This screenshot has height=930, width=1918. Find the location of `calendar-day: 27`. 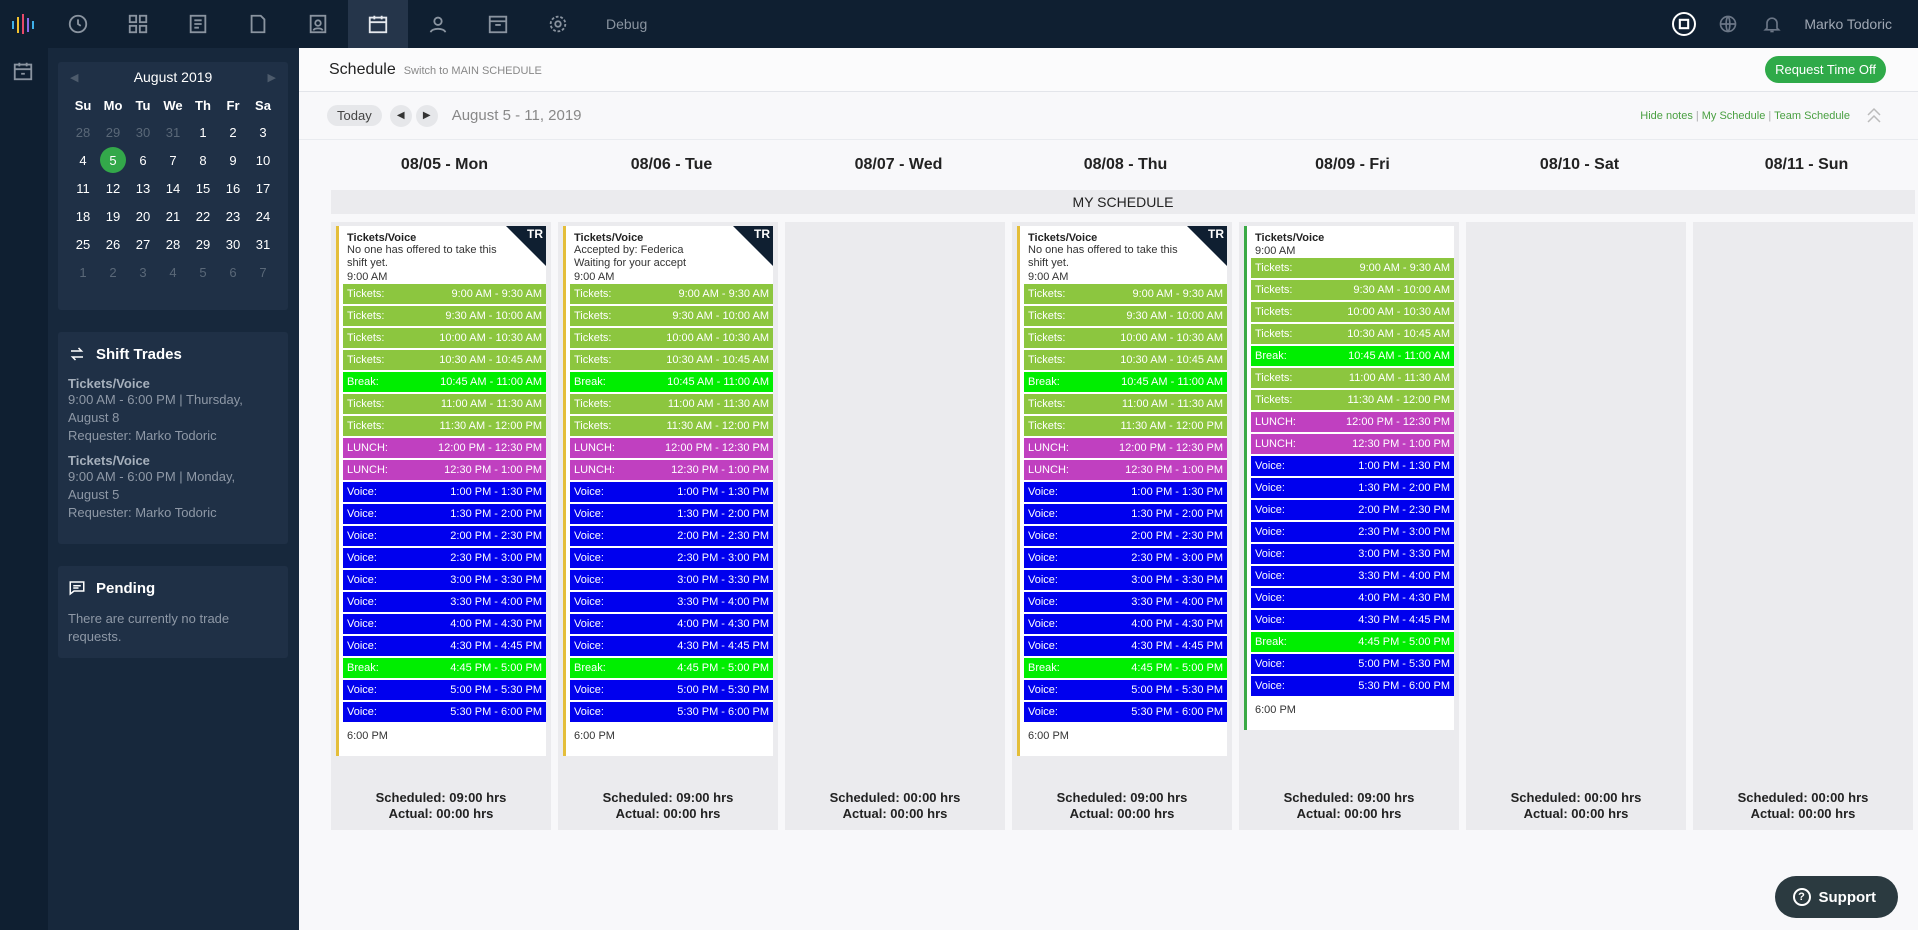

calendar-day: 27 is located at coordinates (143, 244).